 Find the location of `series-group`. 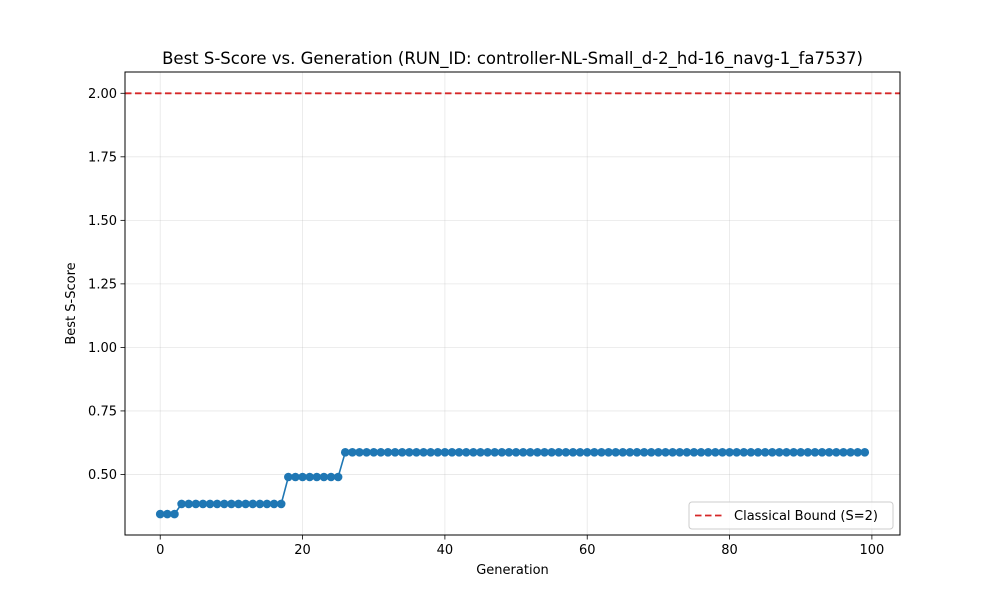

series-group is located at coordinates (512, 483).